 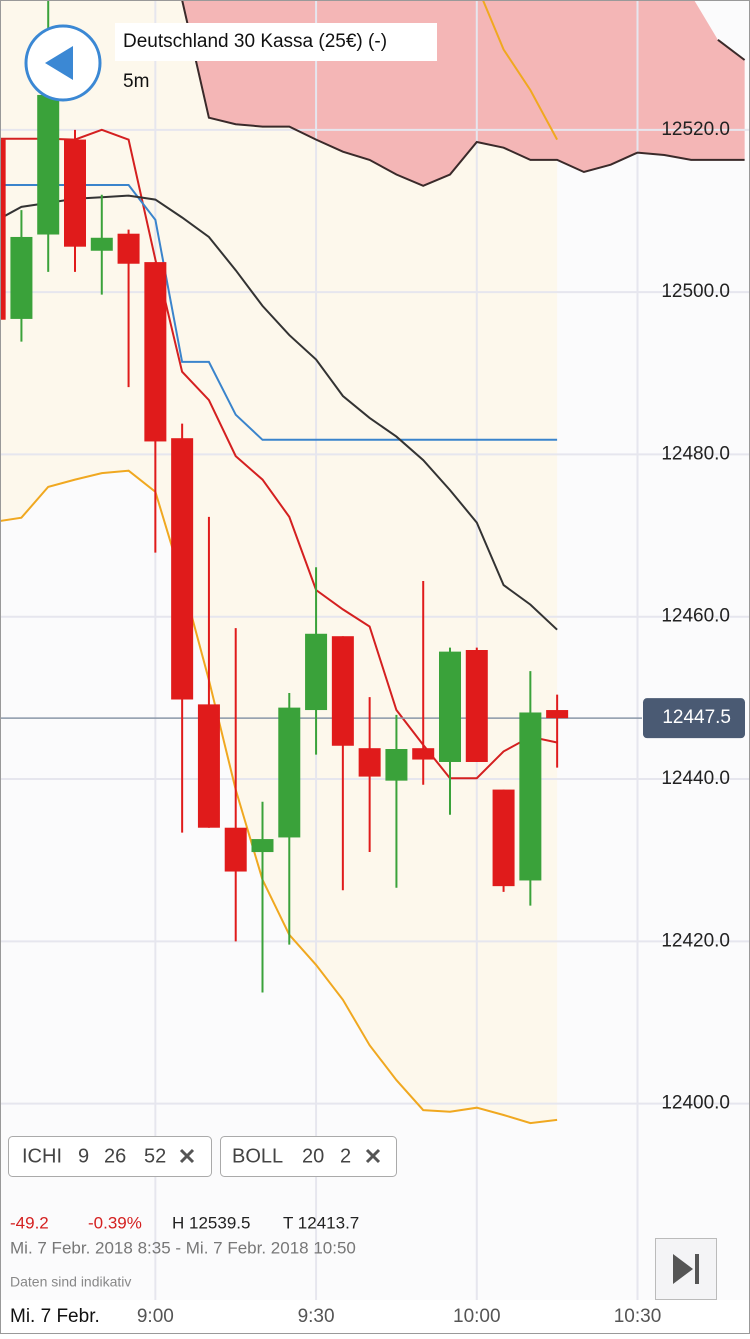 What do you see at coordinates (29, 1222) in the screenshot?
I see `change: -49.2` at bounding box center [29, 1222].